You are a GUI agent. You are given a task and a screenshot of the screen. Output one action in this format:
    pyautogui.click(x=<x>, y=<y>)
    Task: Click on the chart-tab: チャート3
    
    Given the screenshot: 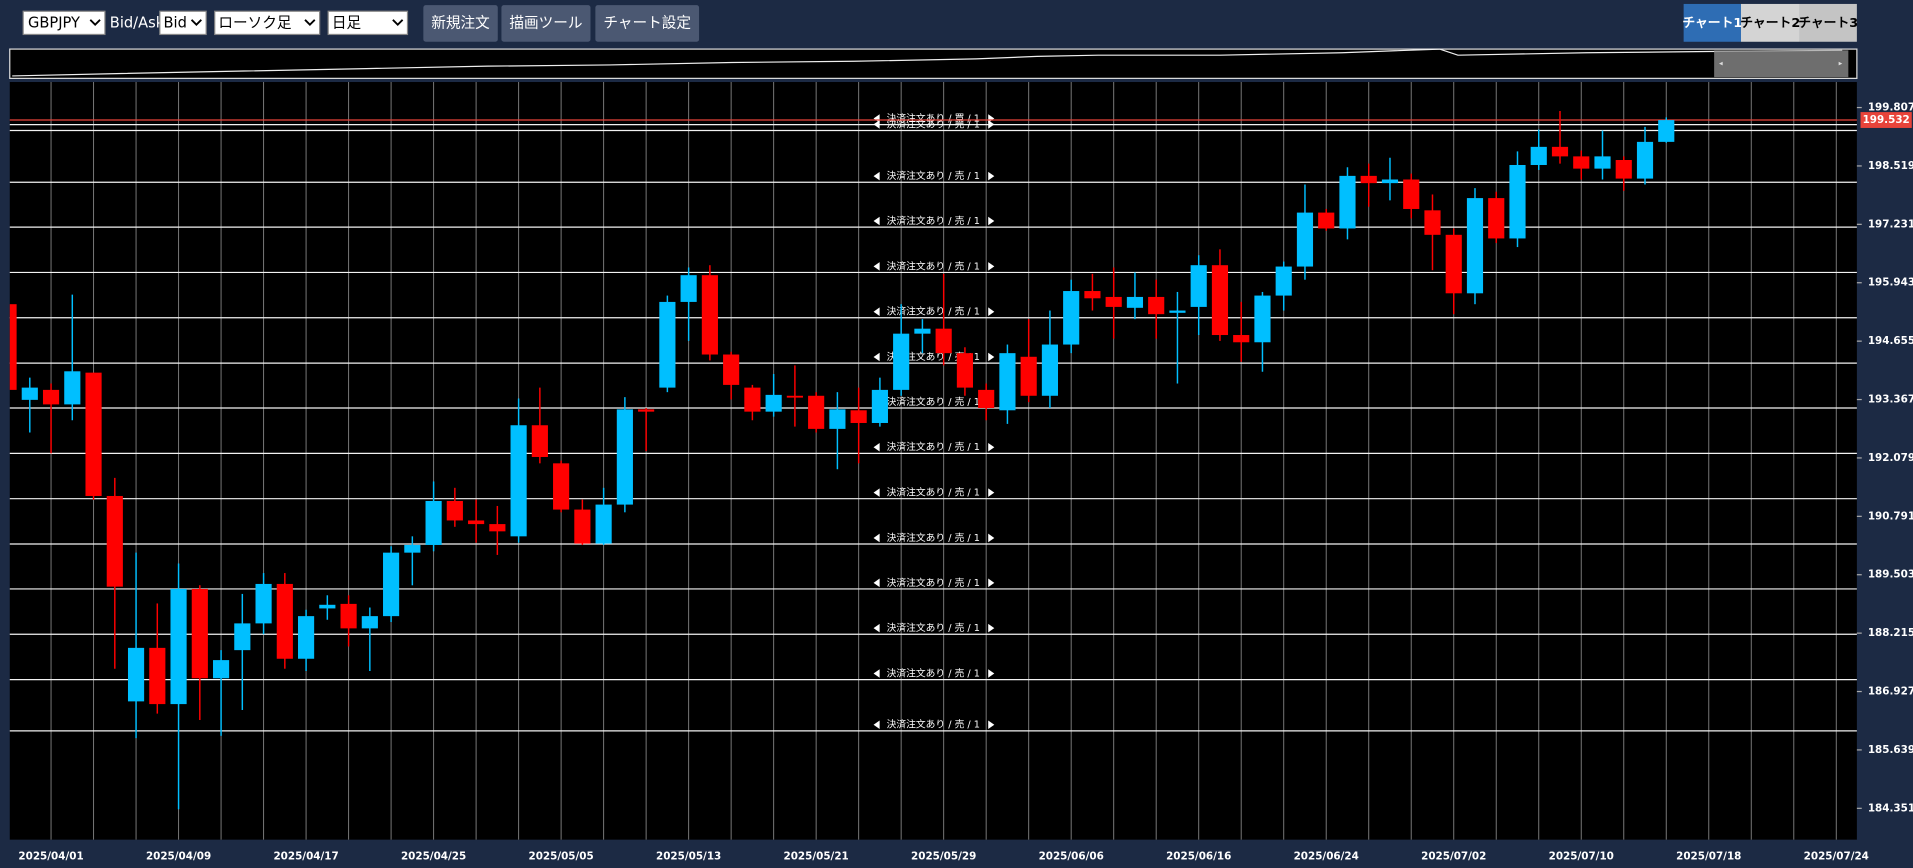 What is the action you would take?
    pyautogui.click(x=1828, y=22)
    